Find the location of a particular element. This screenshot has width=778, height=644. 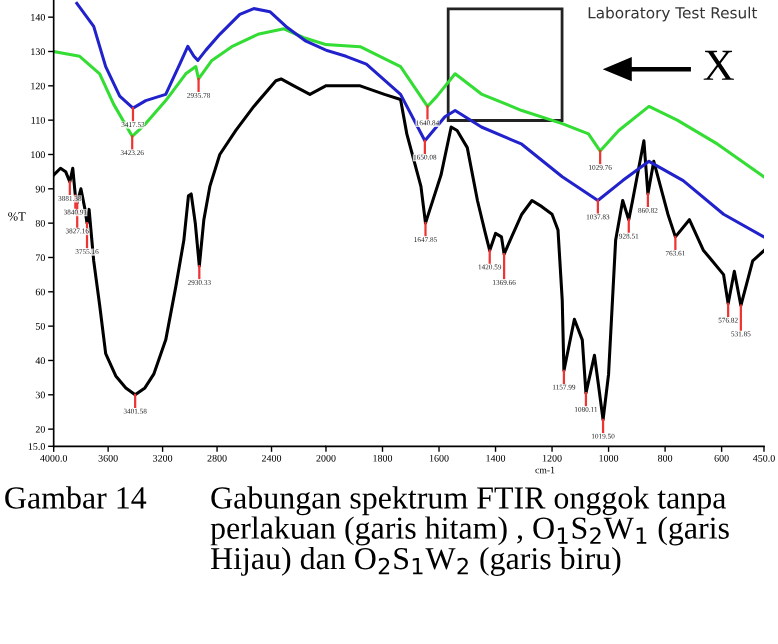

annotation: X is located at coordinates (718, 65).